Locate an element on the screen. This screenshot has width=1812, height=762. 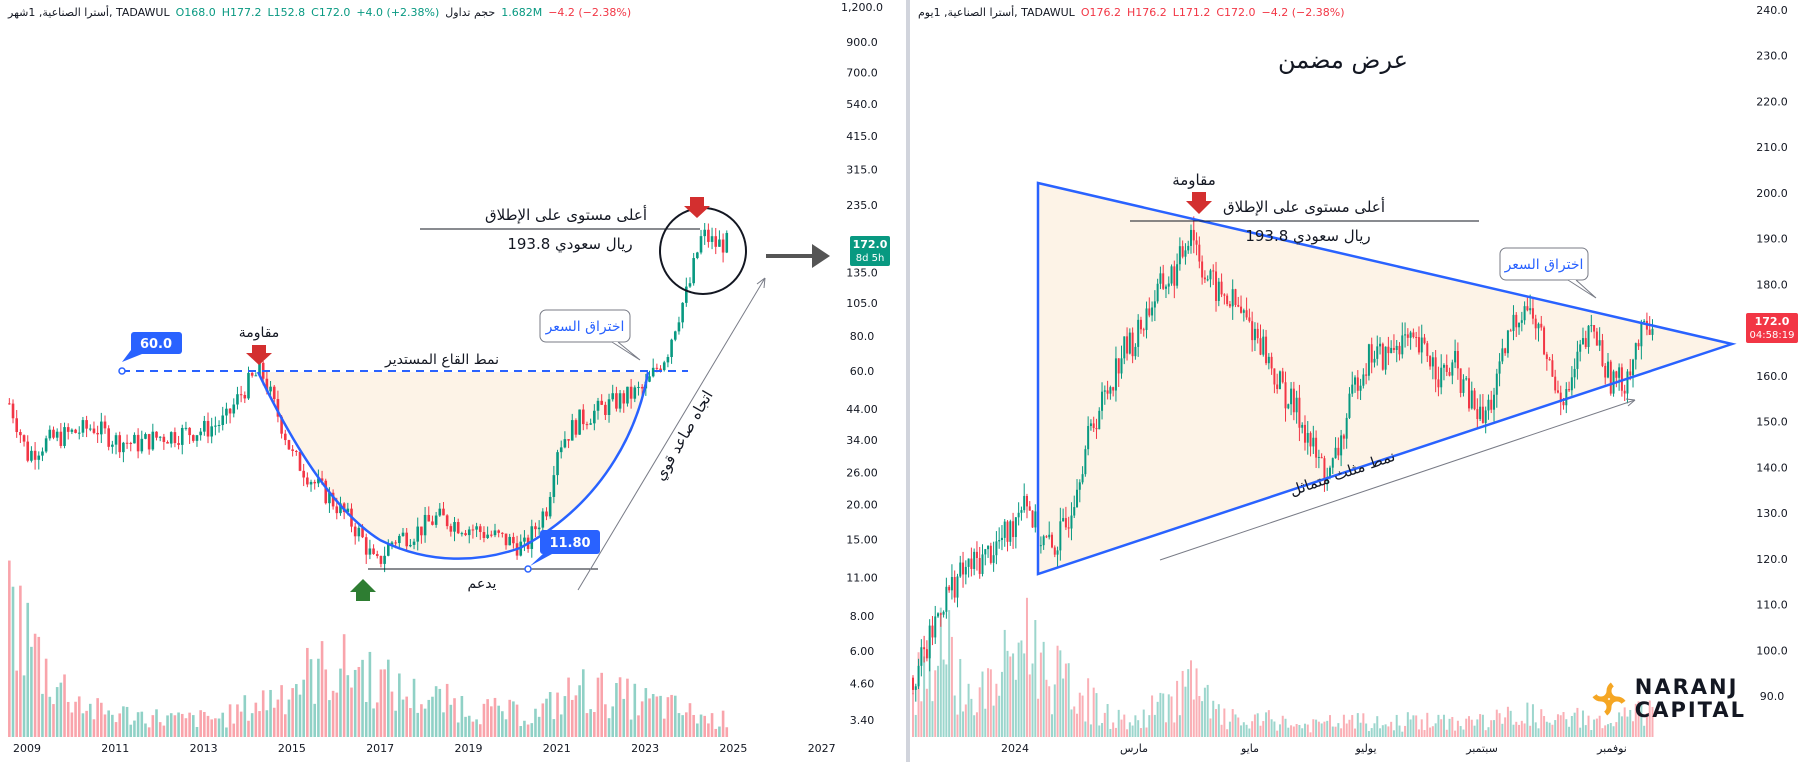
right-time-axis: 2024 مارس مايو يوليو سبتمبر نوفمبر is located at coordinates (1314, 748).